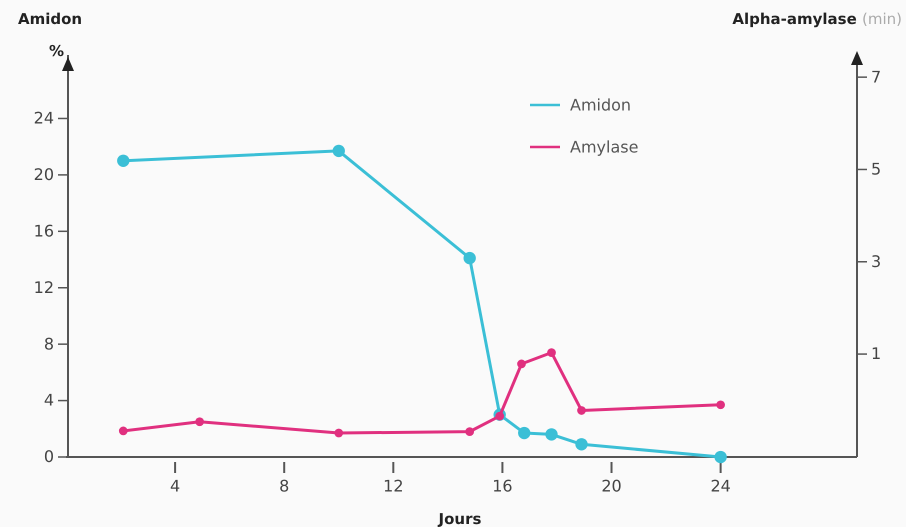 Image resolution: width=906 pixels, height=527 pixels. What do you see at coordinates (604, 147) in the screenshot?
I see `legend-label: Amylase` at bounding box center [604, 147].